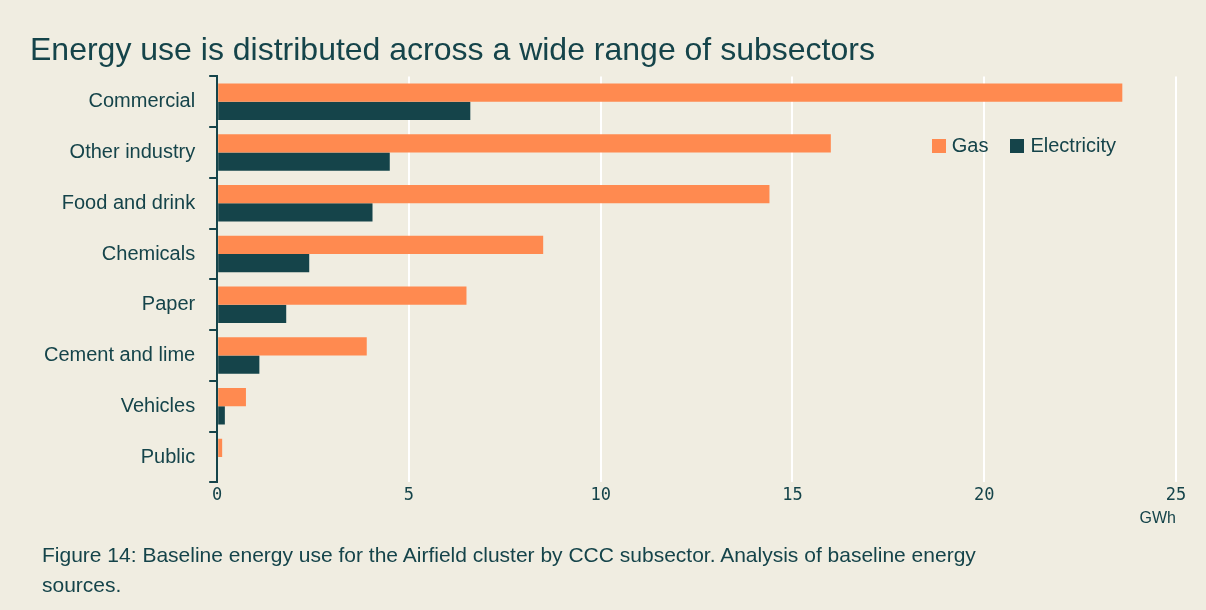 The width and height of the screenshot is (1206, 610). What do you see at coordinates (1157, 517) in the screenshot?
I see `x-axis-title: GWh` at bounding box center [1157, 517].